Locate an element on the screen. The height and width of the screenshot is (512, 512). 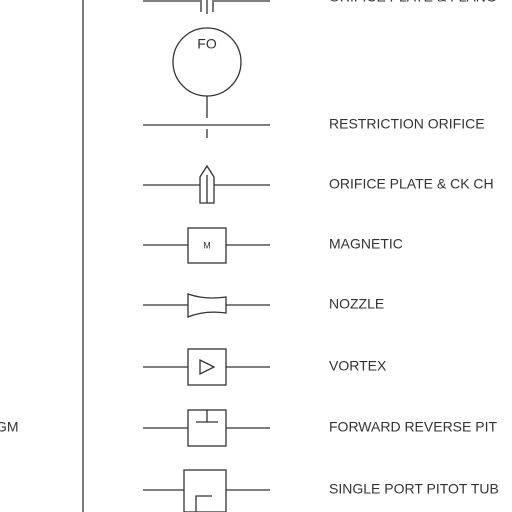
left-label: GM is located at coordinates (9, 427).